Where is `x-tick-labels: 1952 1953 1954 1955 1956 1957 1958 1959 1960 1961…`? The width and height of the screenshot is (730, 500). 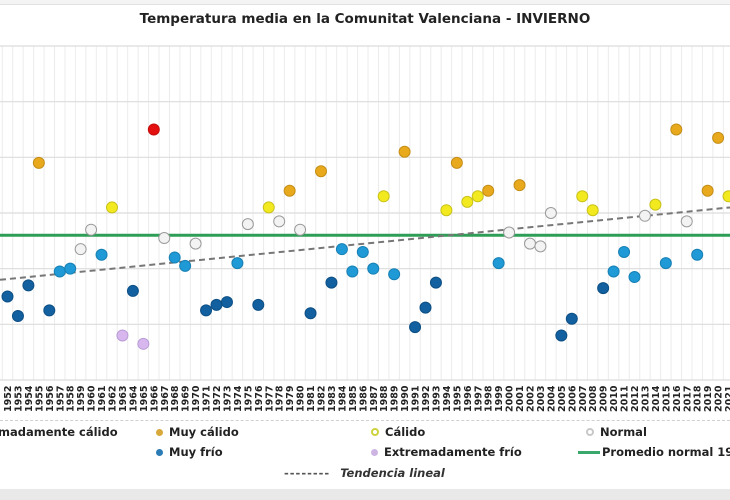 x-tick-labels: 1952 1953 1954 1955 1956 1957 1958 1959 1960 1961… is located at coordinates (366, 398).